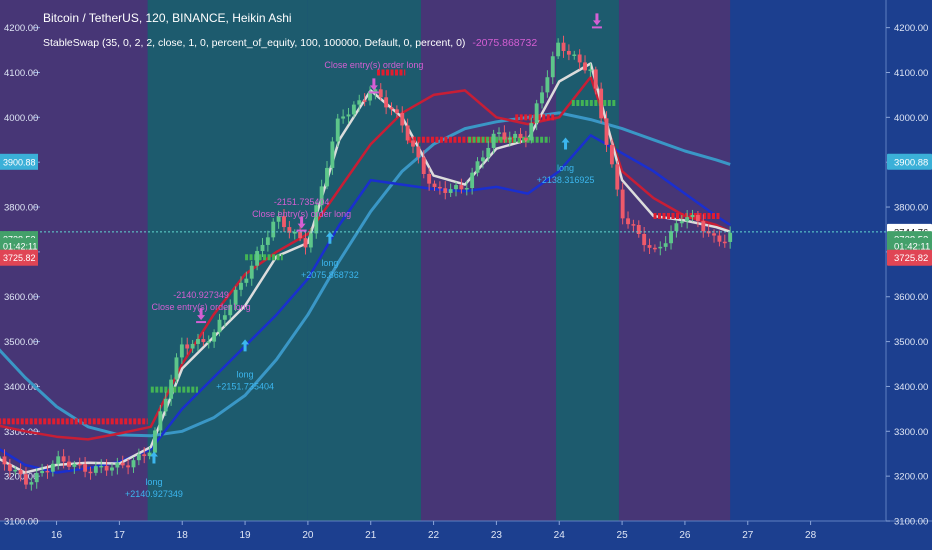  I want to click on y-tick-label-left-3: 3400.00, so click(21, 387).